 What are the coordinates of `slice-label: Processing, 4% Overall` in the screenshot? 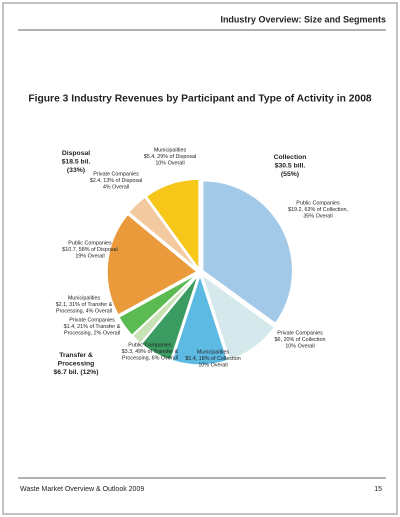 It's located at (84, 312).